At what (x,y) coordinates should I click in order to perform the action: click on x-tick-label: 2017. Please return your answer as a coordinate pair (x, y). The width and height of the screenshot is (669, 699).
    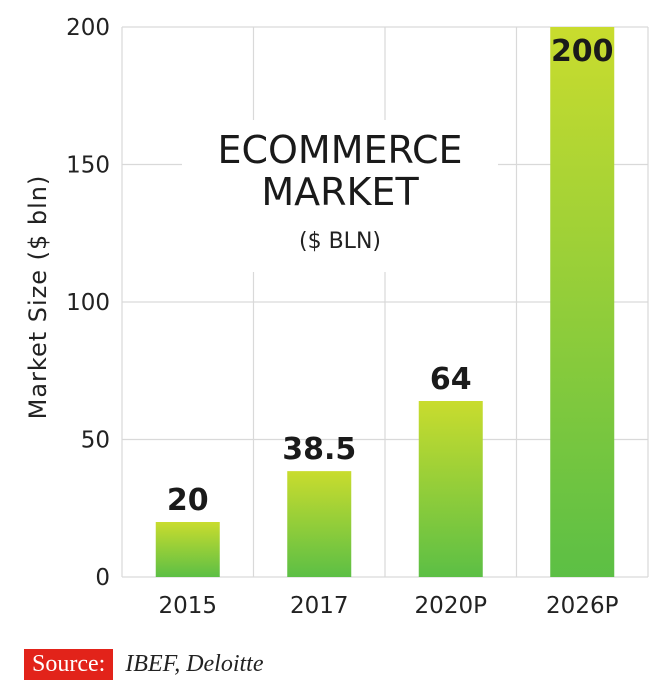
    Looking at the image, I should click on (319, 606).